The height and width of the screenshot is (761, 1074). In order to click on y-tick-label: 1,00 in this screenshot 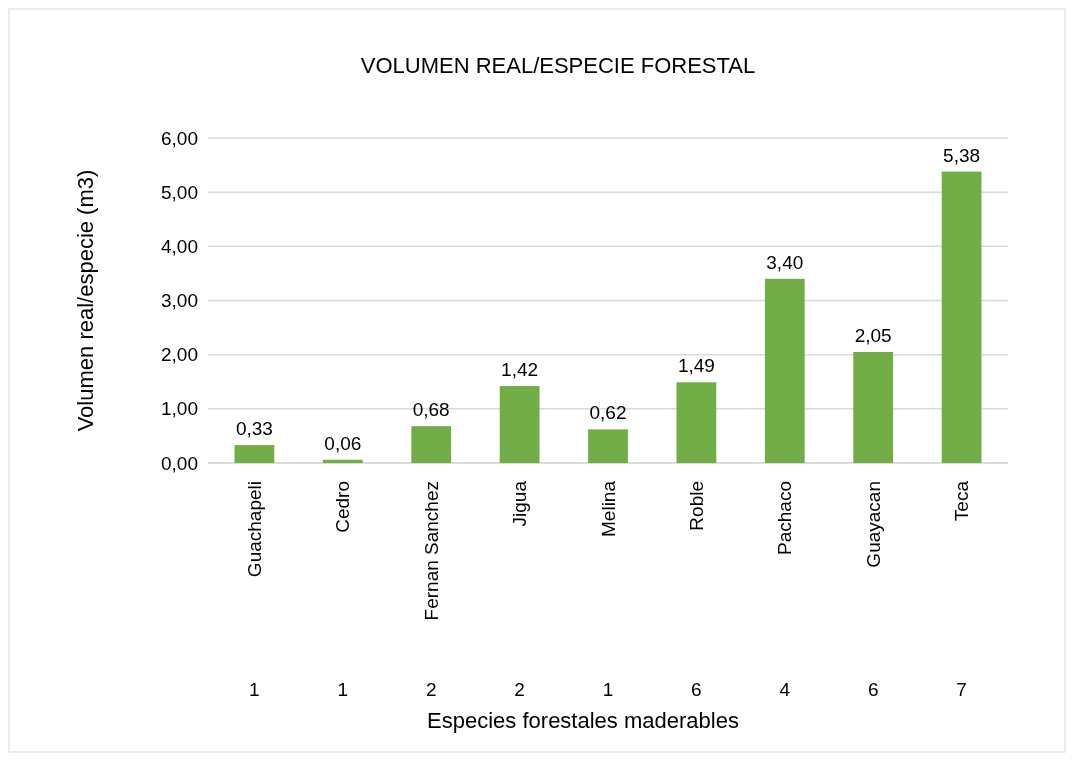, I will do `click(179, 409)`.